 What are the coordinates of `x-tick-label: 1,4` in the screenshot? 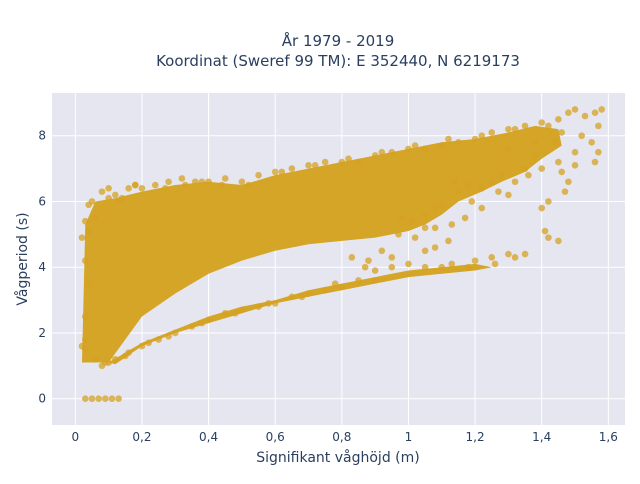 It's located at (541, 437).